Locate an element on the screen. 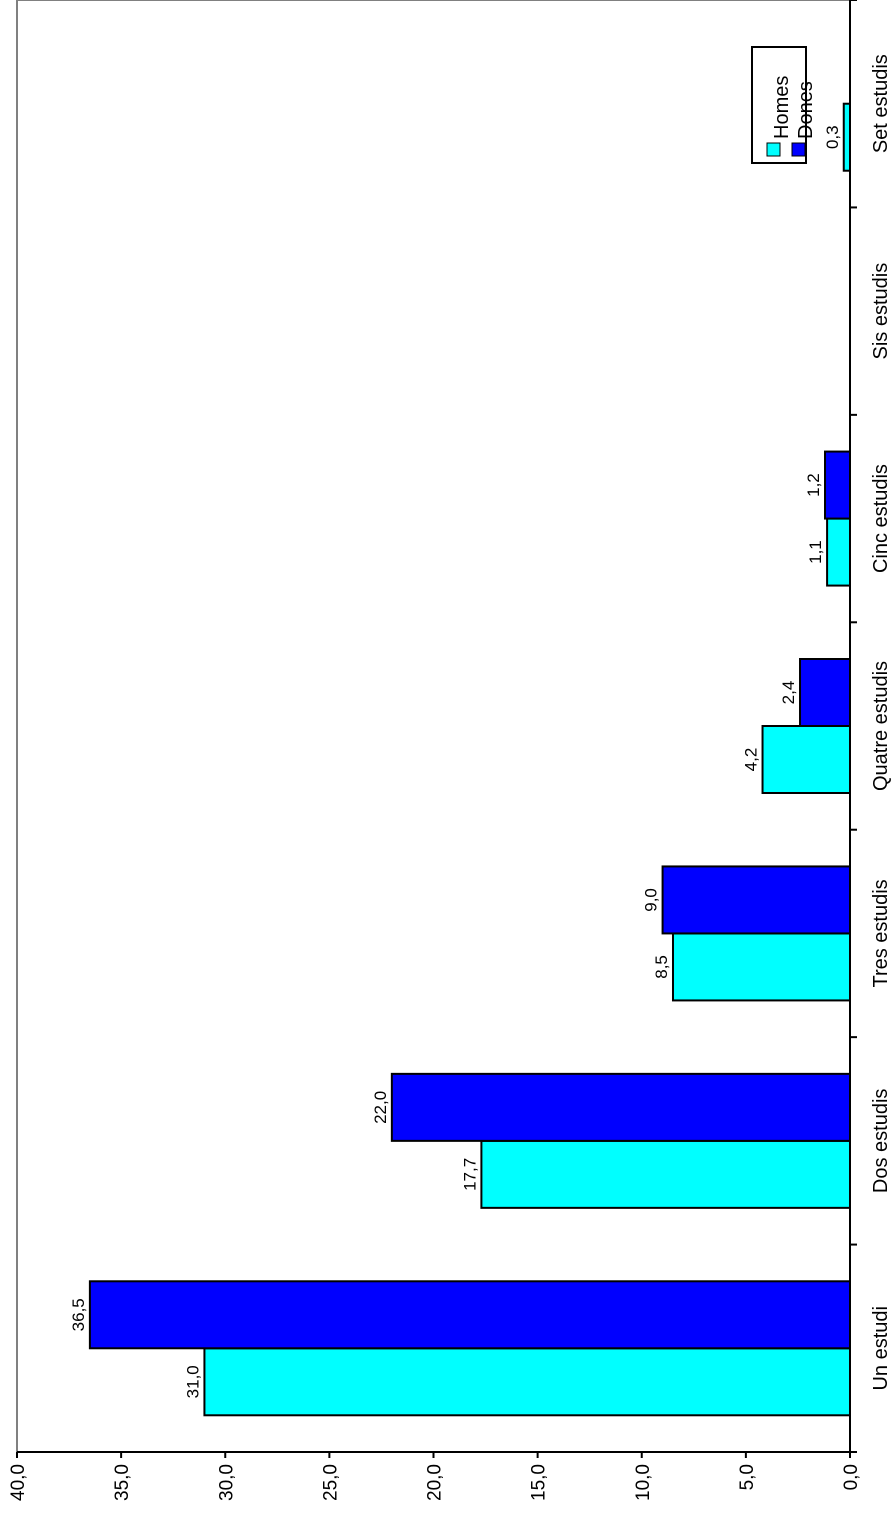  bar-dones-un-estudi is located at coordinates (469, 1315).